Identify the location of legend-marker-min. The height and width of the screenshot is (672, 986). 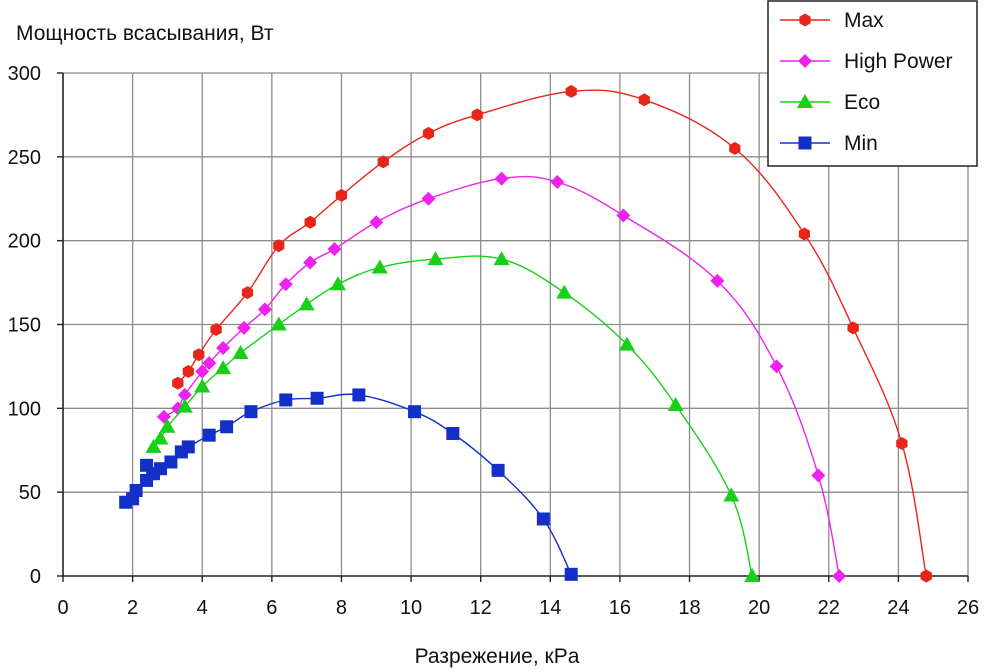
(805, 143).